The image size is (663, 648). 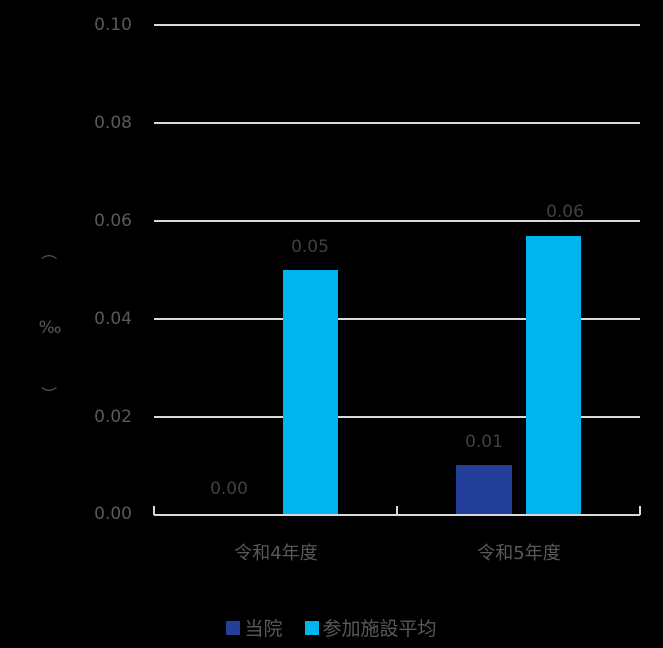 I want to click on bar-r4-average, so click(x=310, y=392).